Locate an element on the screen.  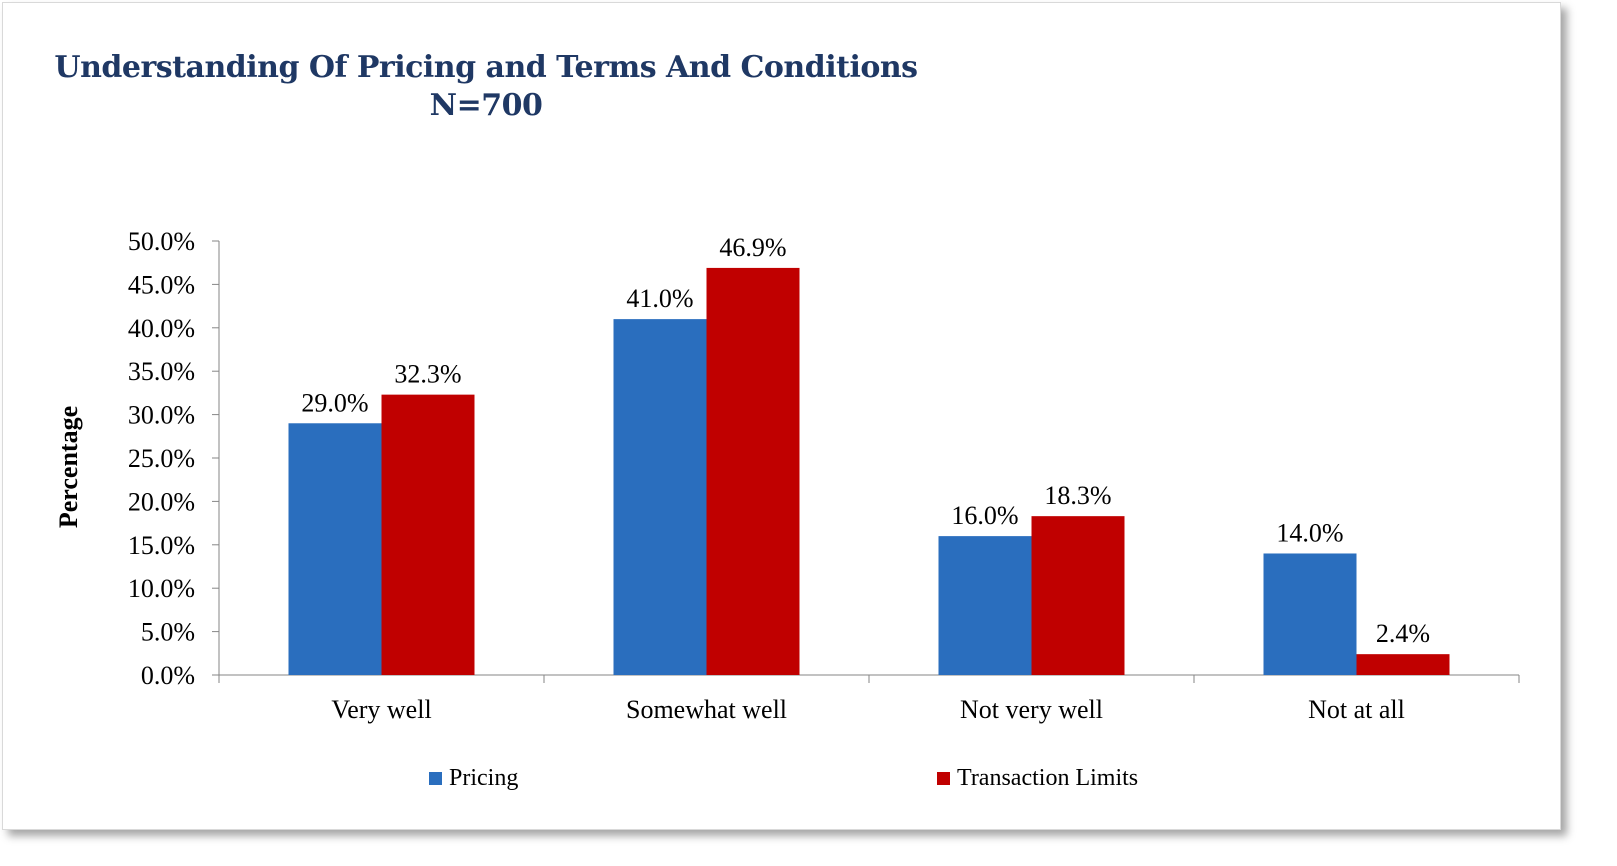
y-tick-label: 15.0% is located at coordinates (161, 545).